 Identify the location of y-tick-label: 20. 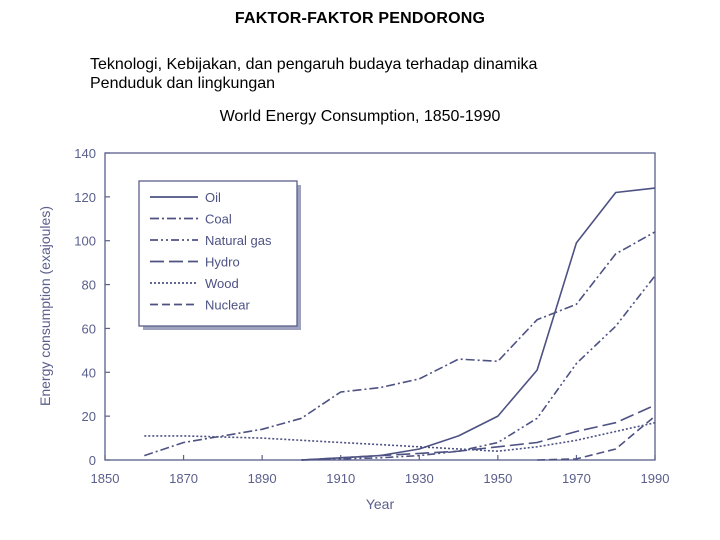
(89, 416).